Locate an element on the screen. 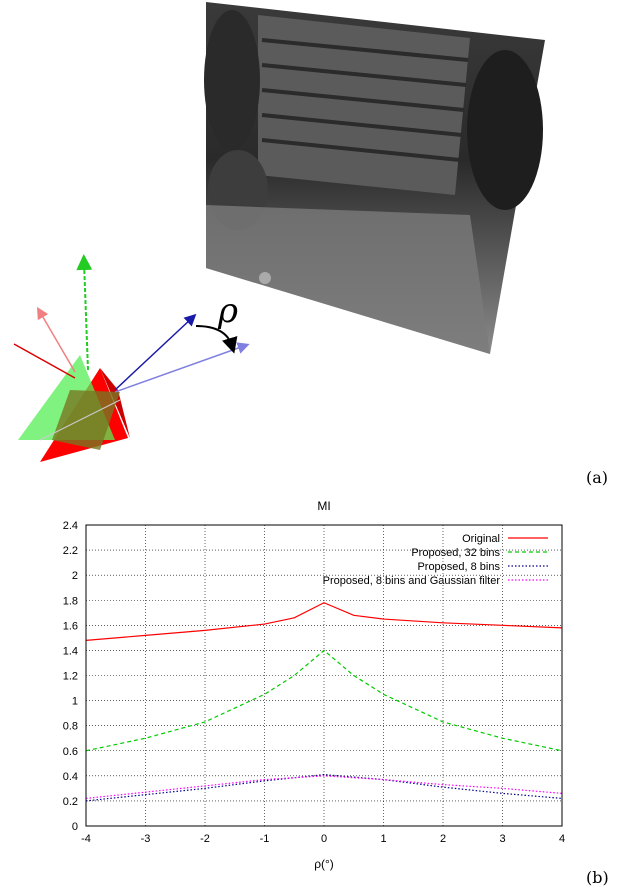  y-tick-label: 2 is located at coordinates (75, 576).